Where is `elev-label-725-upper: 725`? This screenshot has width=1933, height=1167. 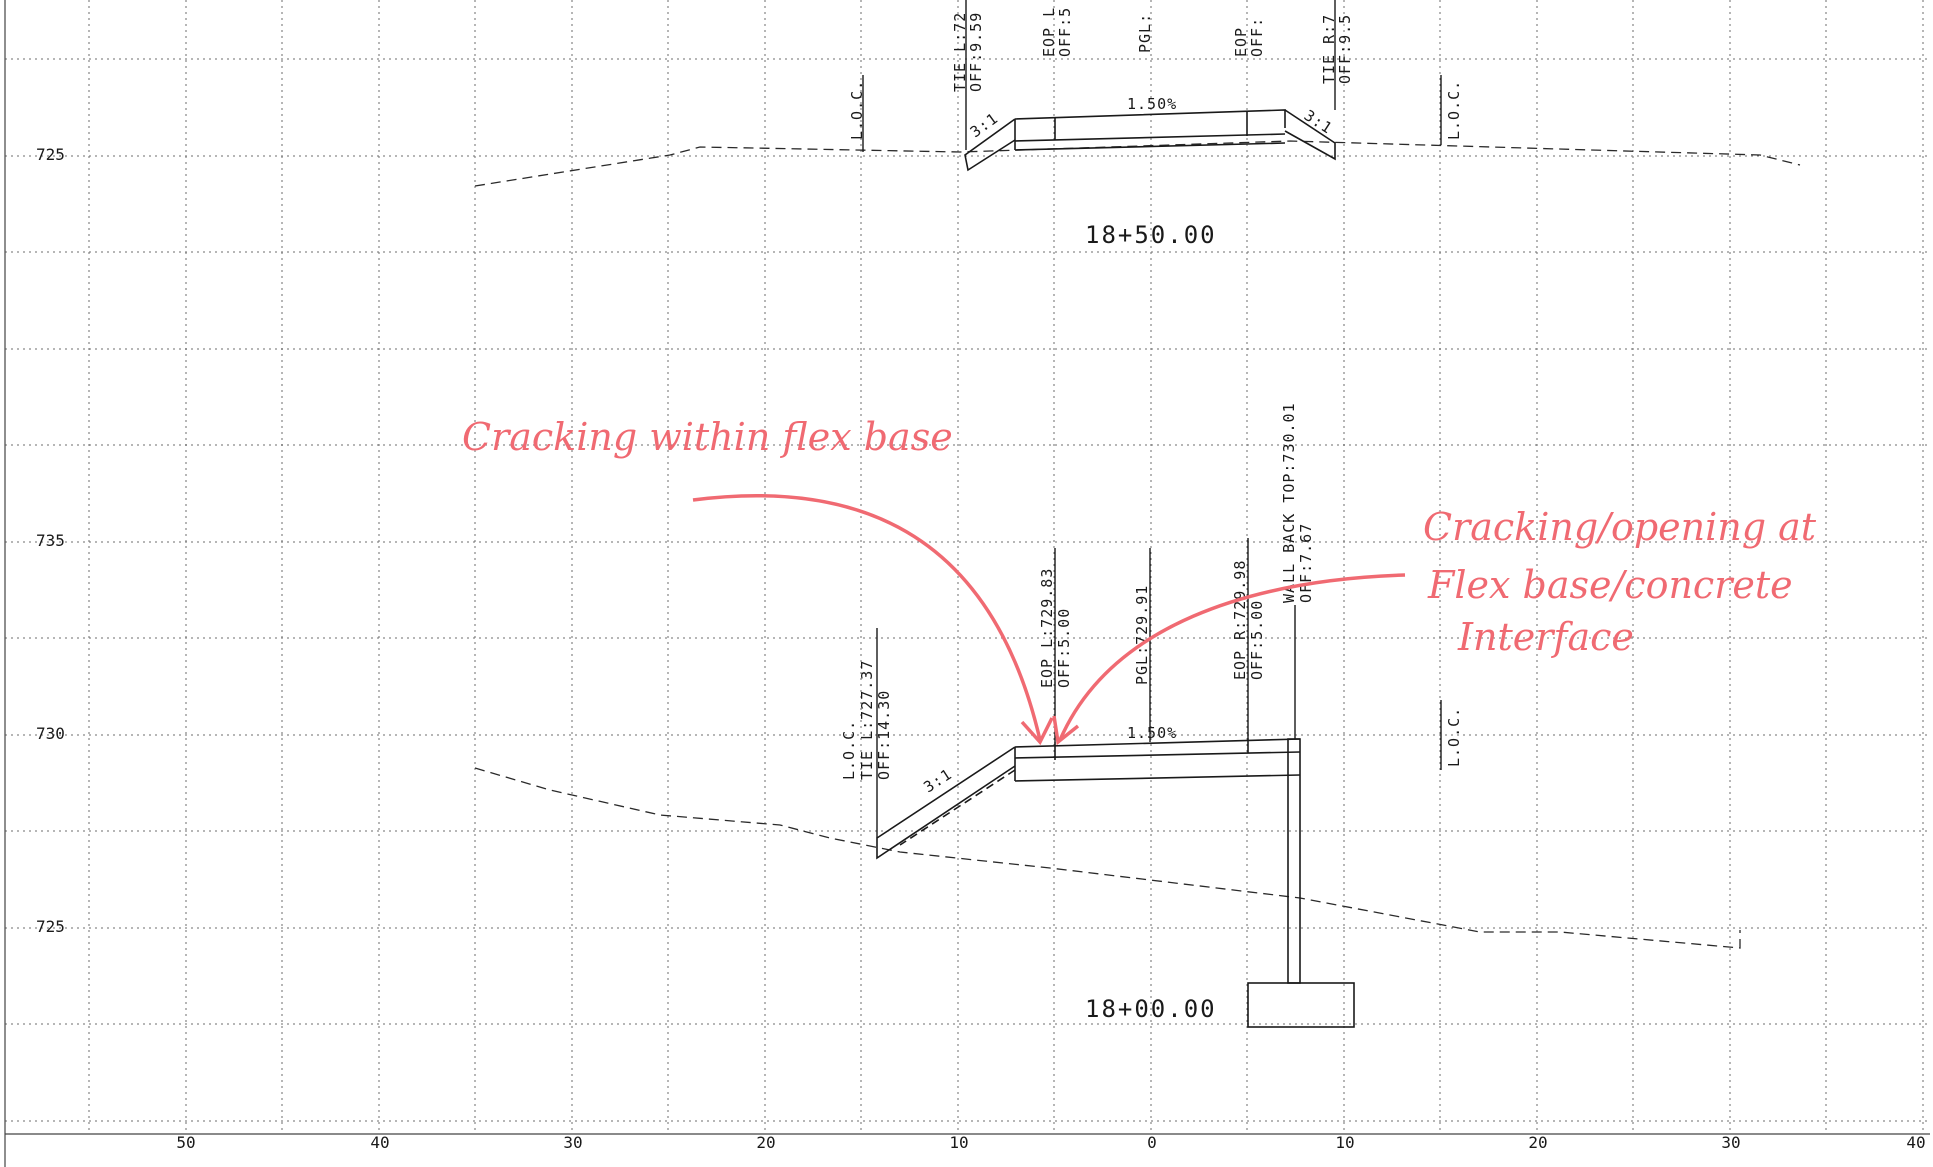
elev-label-725-upper: 725 is located at coordinates (50, 154).